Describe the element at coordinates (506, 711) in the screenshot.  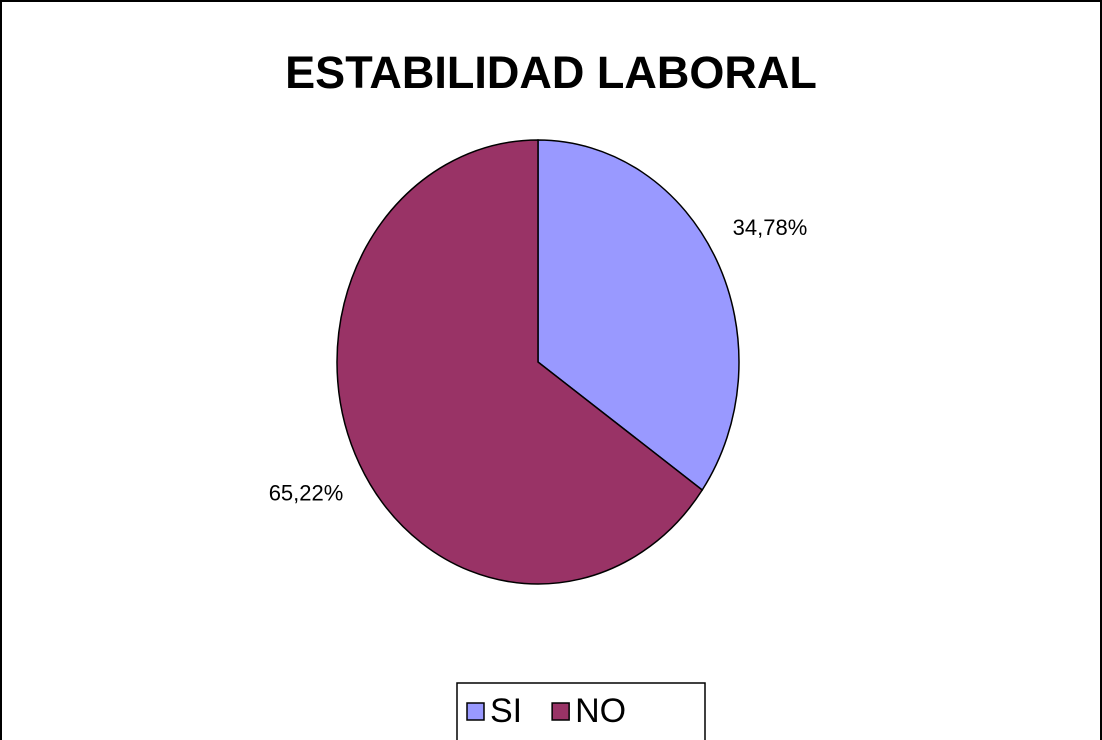
I see `legend-label: SI` at that location.